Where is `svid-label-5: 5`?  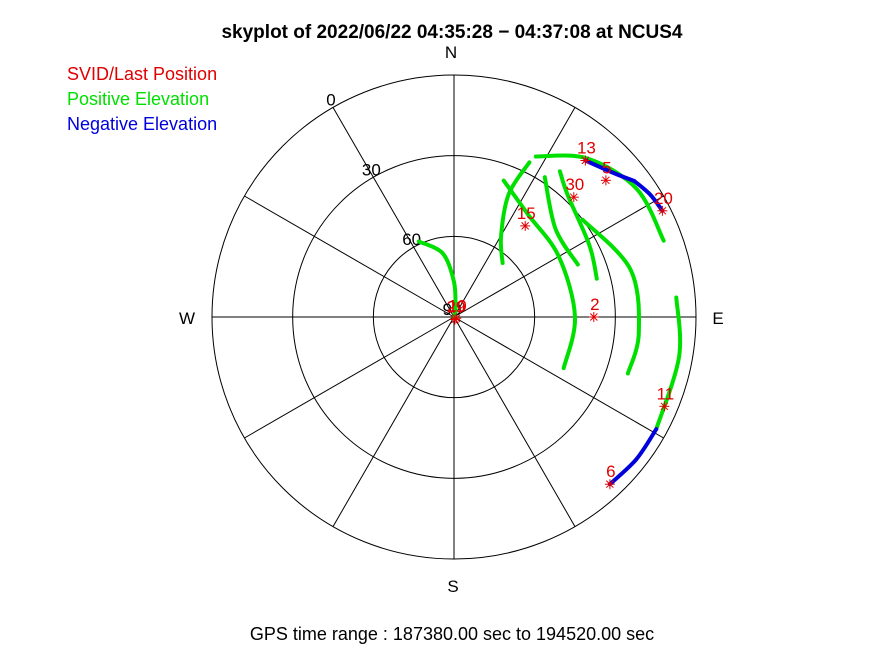
svid-label-5: 5 is located at coordinates (606, 167).